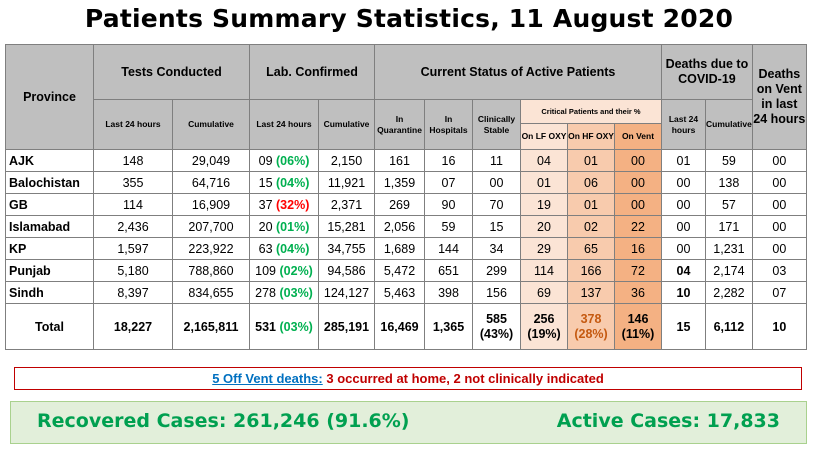  I want to click on province-name: AJK, so click(49, 160).